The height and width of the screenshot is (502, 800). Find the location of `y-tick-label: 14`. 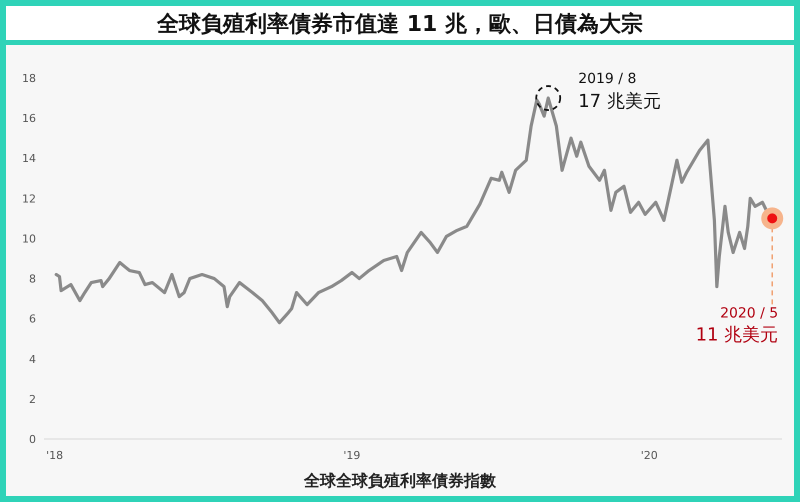

y-tick-label: 14 is located at coordinates (29, 159).